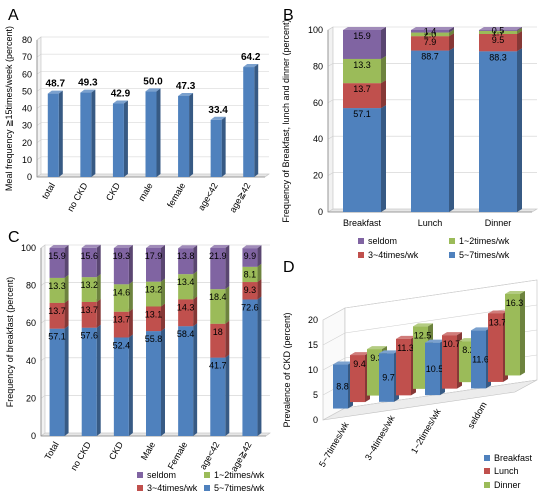 The width and height of the screenshot is (550, 504). I want to click on segment-5-2-side, so click(227, 305).